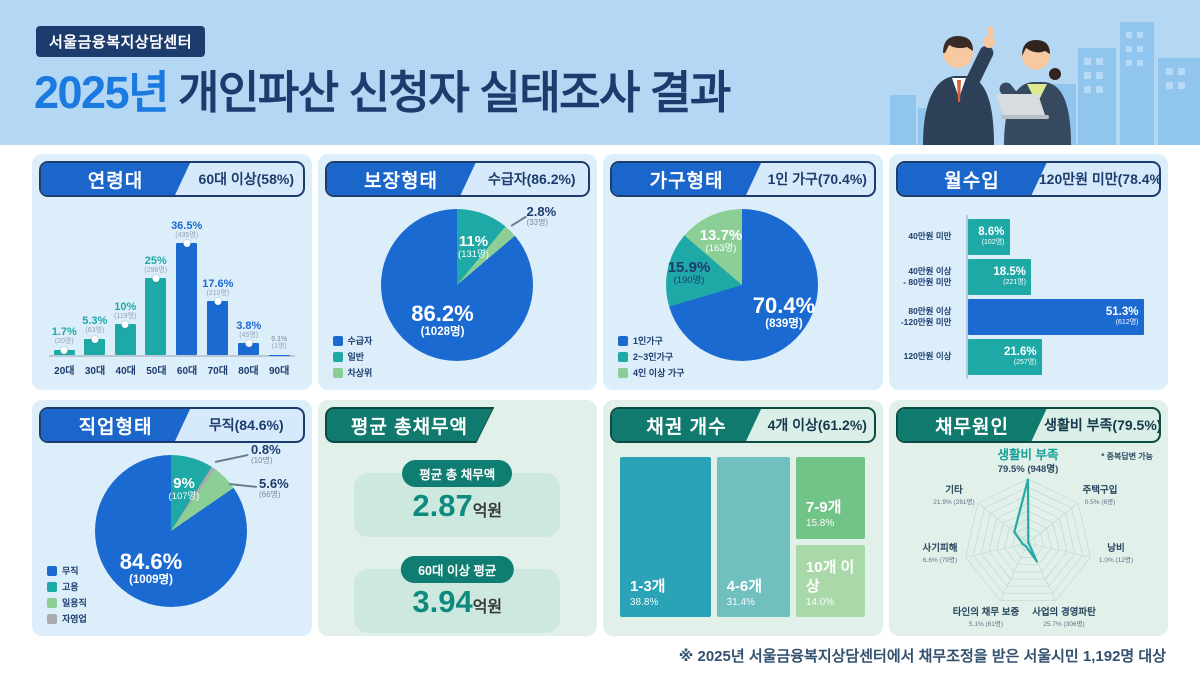 This screenshot has width=1200, height=675. Describe the element at coordinates (953, 501) in the screenshot. I see `radar-axis-value: 21.9% (261명)` at that location.